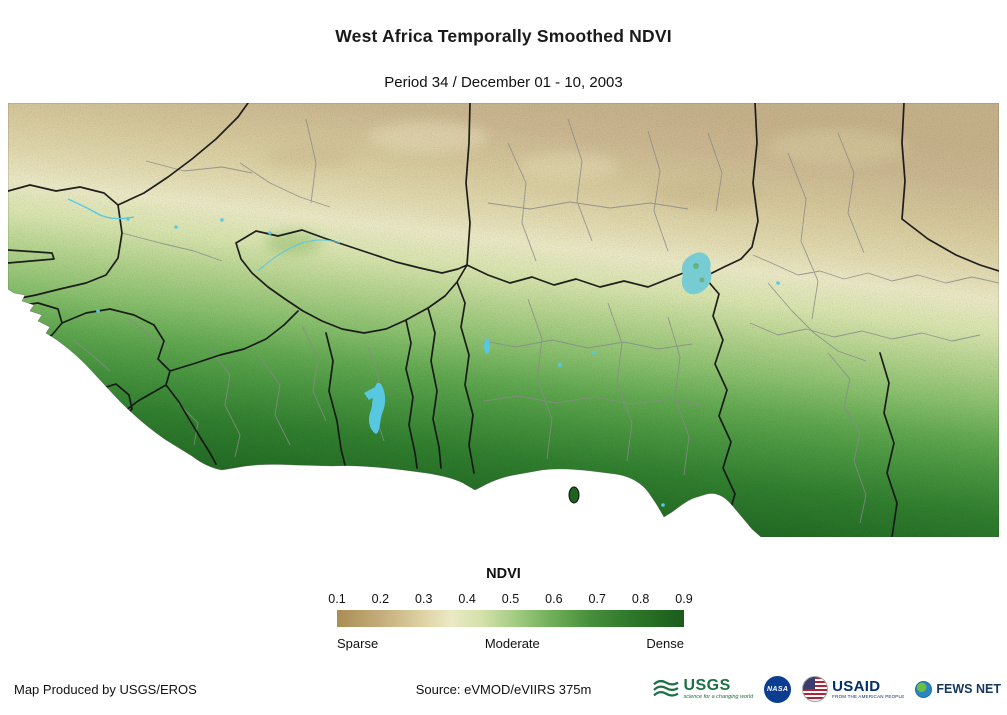 The width and height of the screenshot is (1007, 715). Describe the element at coordinates (503, 82) in the screenshot. I see `page-subtitle: Period 34 / December 01 - 10, 2003` at that location.